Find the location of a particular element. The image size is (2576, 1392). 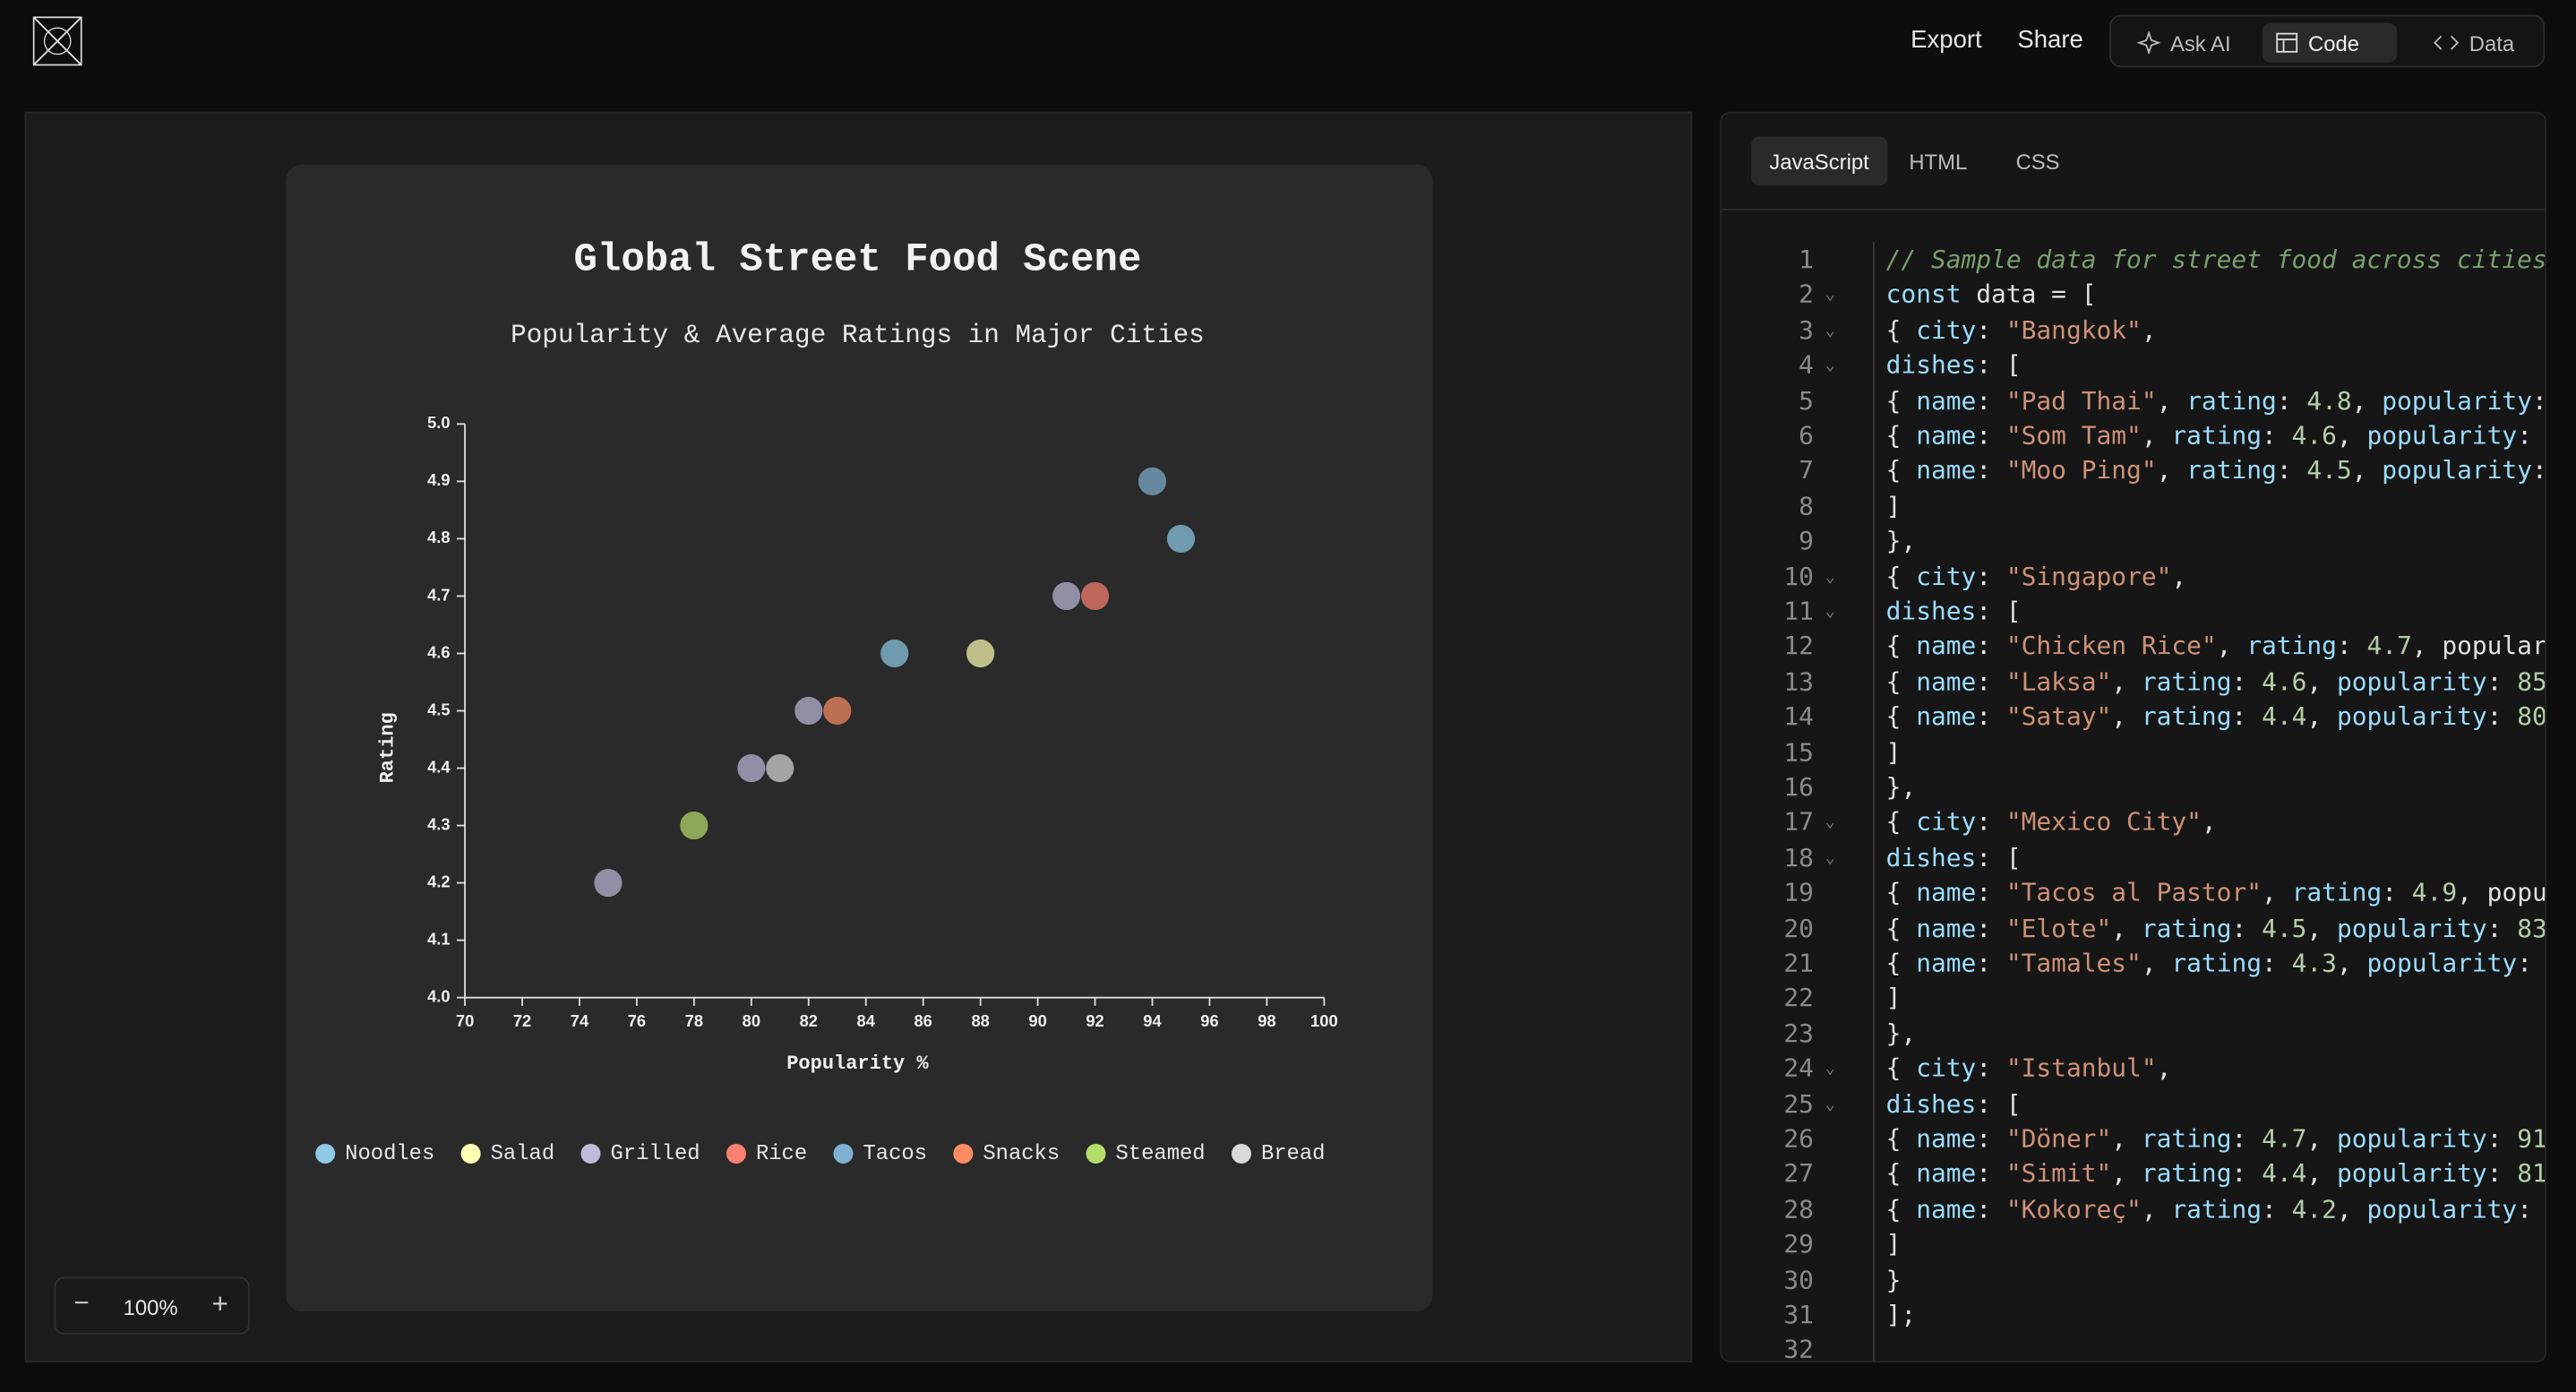

editor-tab: CSS is located at coordinates (2037, 161).